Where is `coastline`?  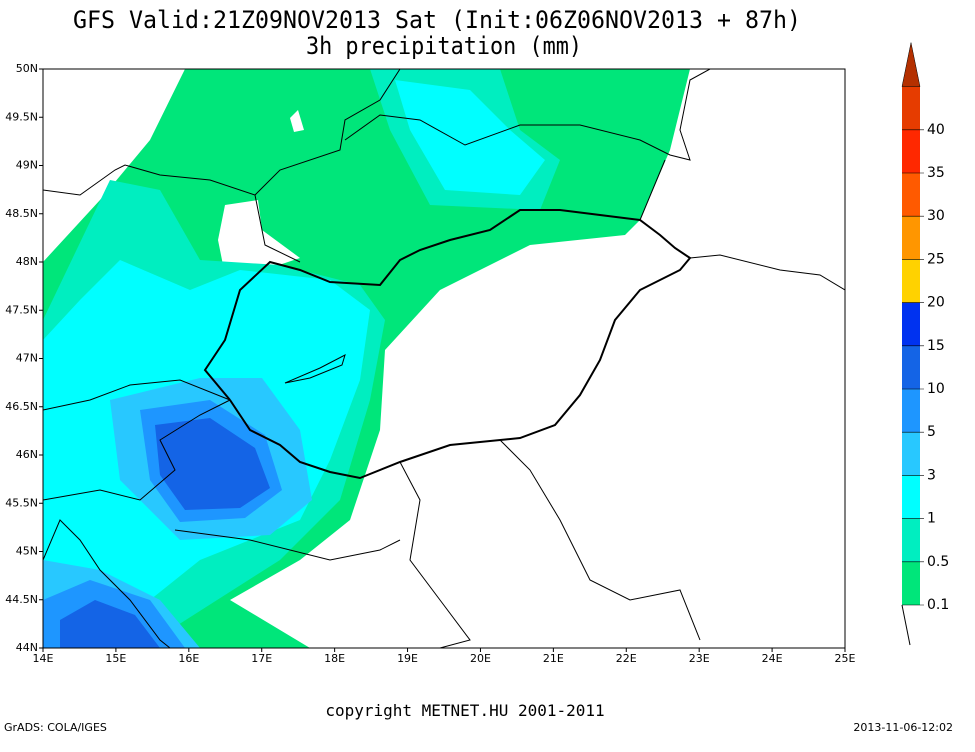 coastline is located at coordinates (107, 583).